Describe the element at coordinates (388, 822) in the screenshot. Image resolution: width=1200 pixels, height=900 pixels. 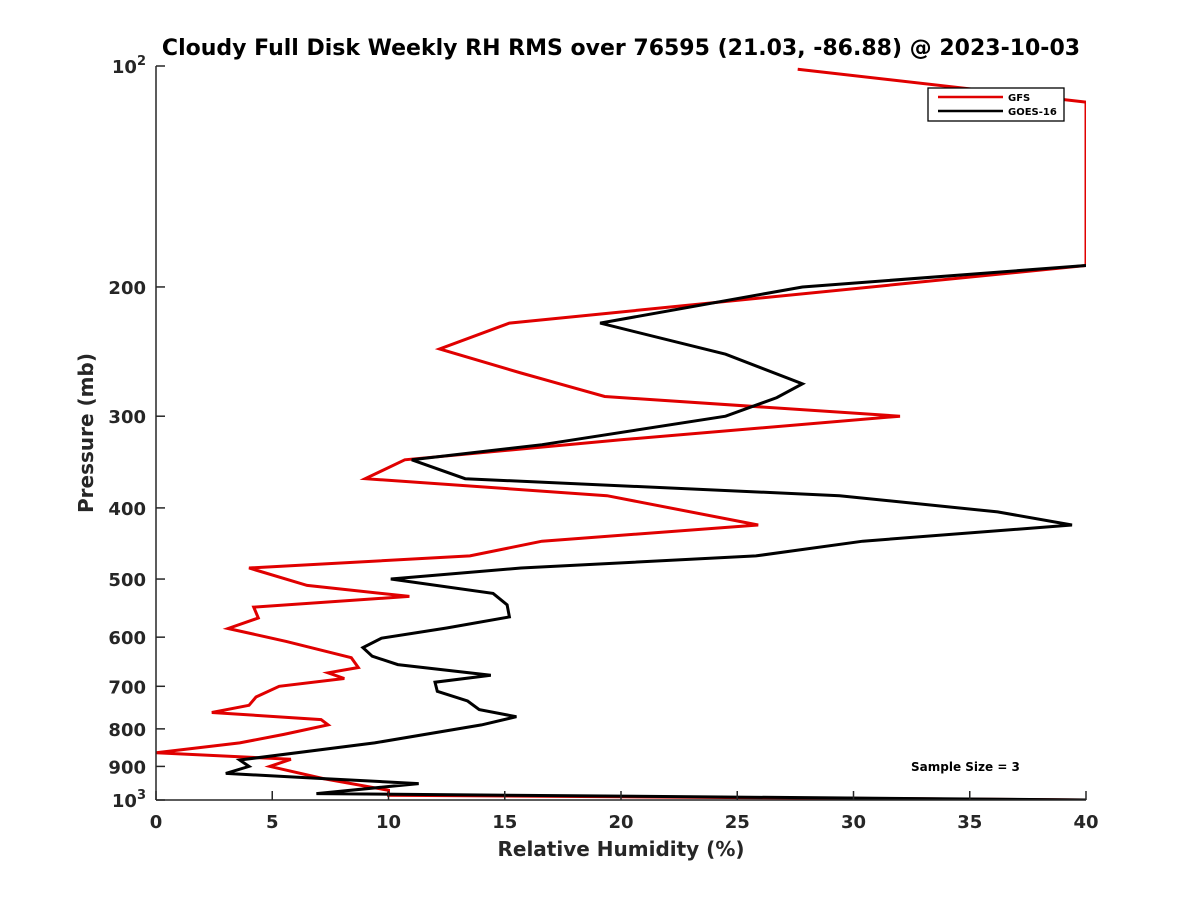
I see `x-tick-label: 10` at that location.